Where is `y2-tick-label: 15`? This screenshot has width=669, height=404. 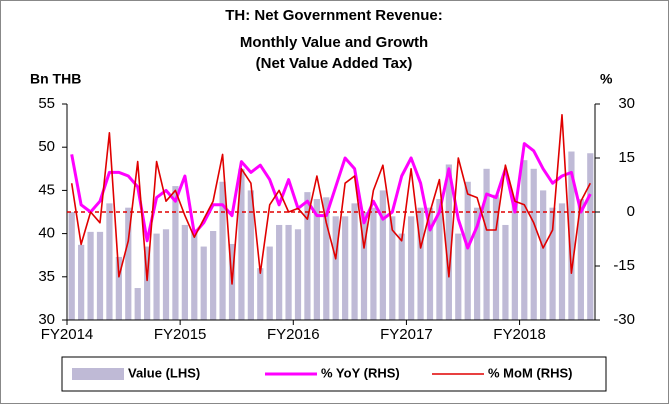
y2-tick-label: 15 is located at coordinates (626, 157).